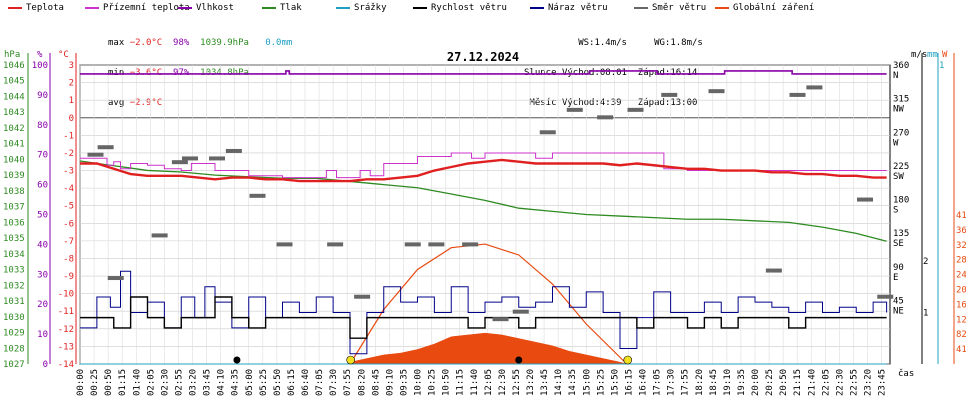 The width and height of the screenshot is (966, 400). What do you see at coordinates (602, 43) in the screenshot?
I see `info-ws: WS:1.4m/s` at bounding box center [602, 43].